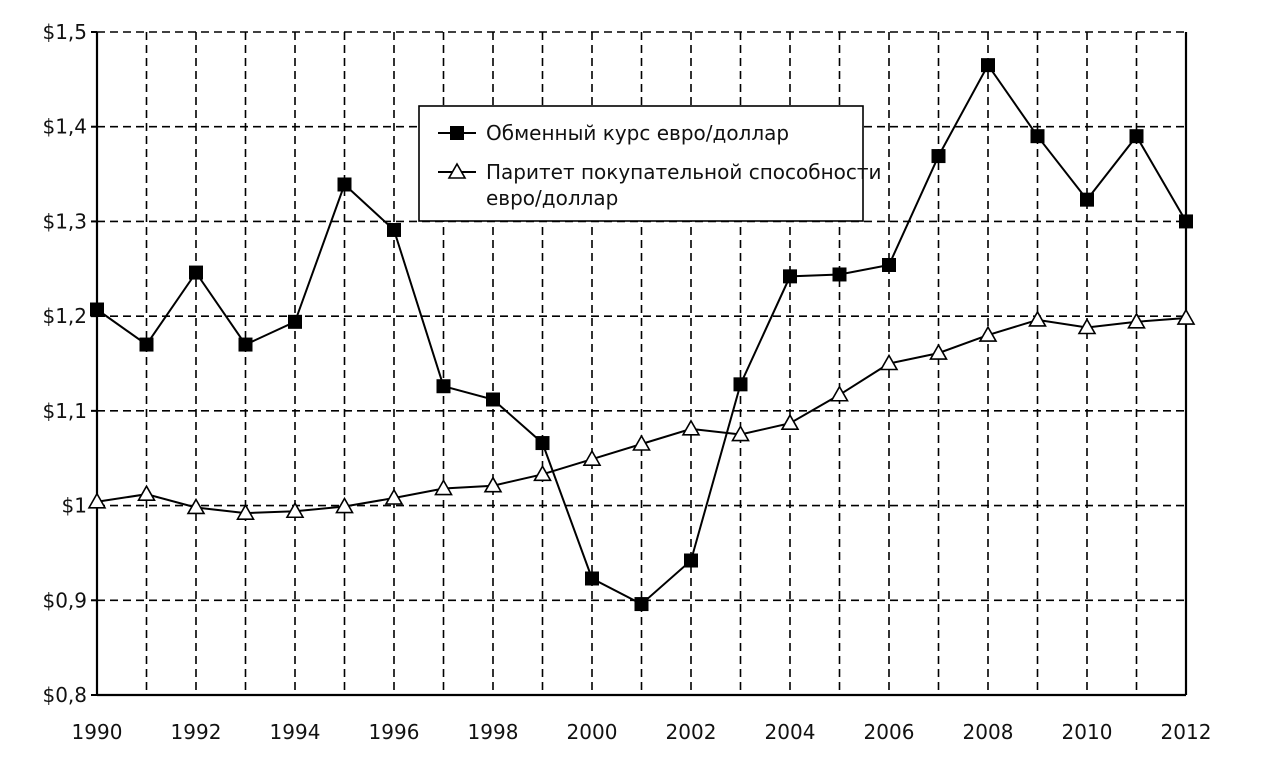  What do you see at coordinates (97, 732) in the screenshot?
I see `x-tick-label: 1990` at bounding box center [97, 732].